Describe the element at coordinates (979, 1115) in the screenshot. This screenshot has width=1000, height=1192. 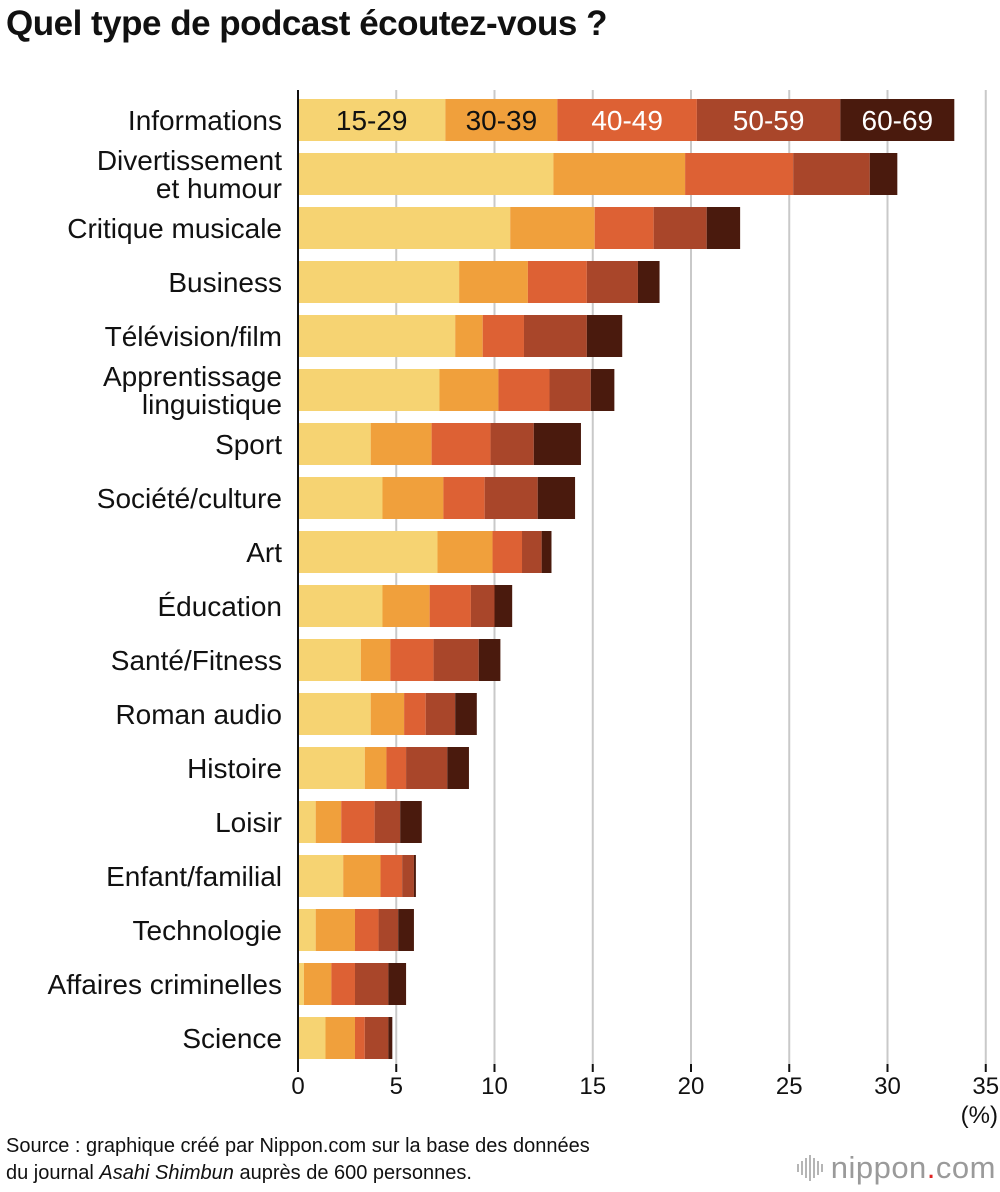
I see `x-unit-label: (%)` at that location.